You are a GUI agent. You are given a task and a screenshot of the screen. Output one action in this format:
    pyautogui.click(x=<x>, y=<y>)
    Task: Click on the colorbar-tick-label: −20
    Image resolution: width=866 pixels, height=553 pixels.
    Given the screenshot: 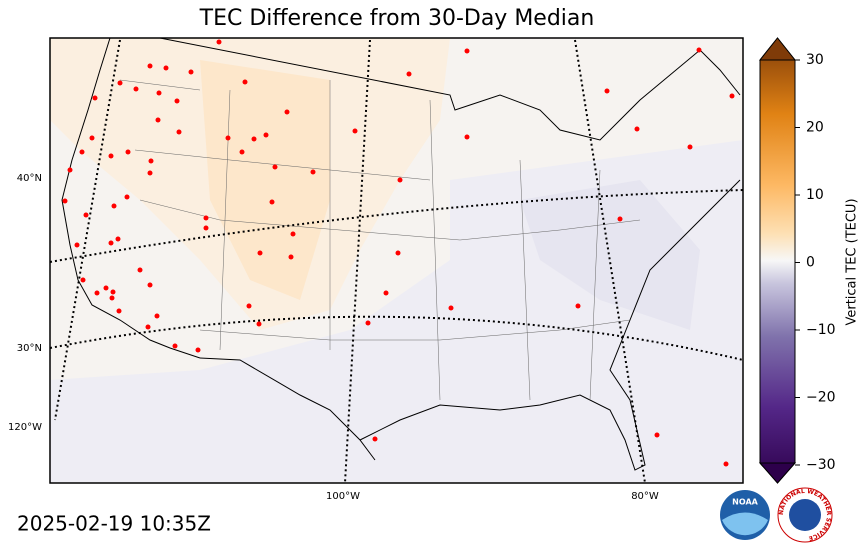 What is the action you would take?
    pyautogui.click(x=821, y=398)
    